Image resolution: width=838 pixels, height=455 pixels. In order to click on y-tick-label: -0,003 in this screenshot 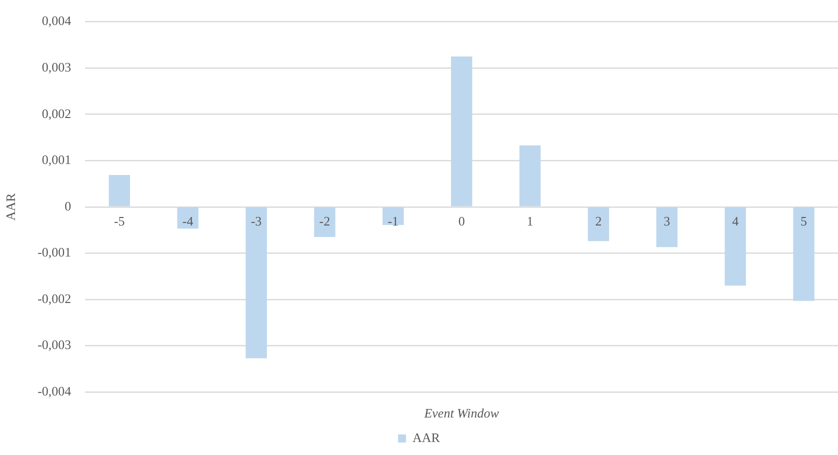, I will do `click(55, 344)`.